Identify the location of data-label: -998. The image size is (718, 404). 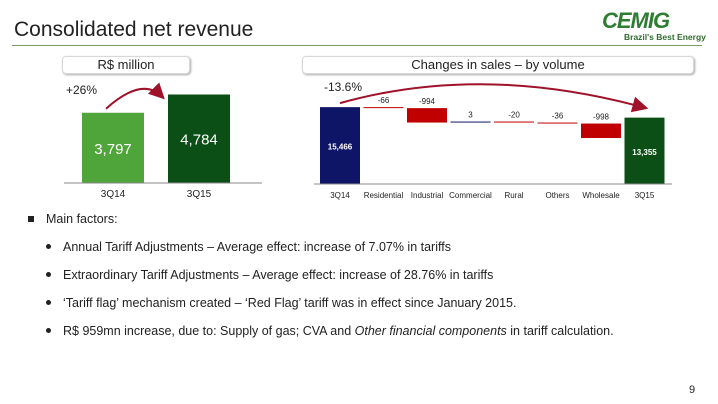
(601, 117).